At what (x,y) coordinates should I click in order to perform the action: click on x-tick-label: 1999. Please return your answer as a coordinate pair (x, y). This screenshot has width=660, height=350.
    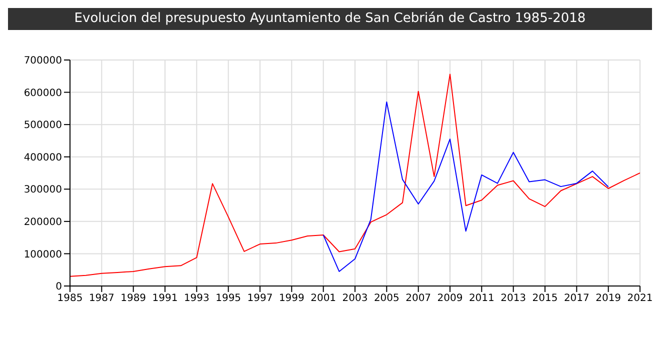
    Looking at the image, I should click on (291, 298).